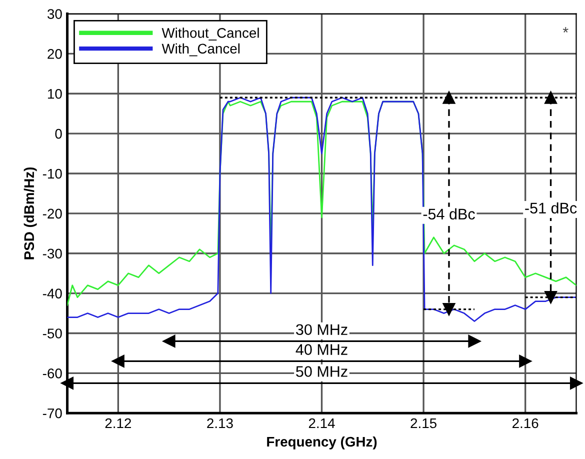  I want to click on series-label: 50 MHz, so click(322, 371).